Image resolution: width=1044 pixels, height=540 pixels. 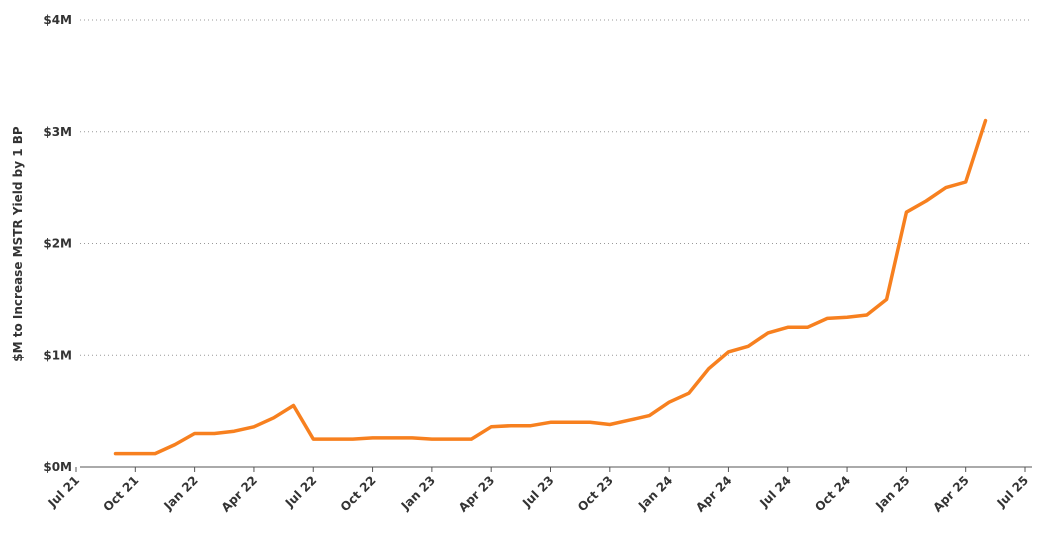 What do you see at coordinates (57, 132) in the screenshot?
I see `y-tick-label: $3M` at bounding box center [57, 132].